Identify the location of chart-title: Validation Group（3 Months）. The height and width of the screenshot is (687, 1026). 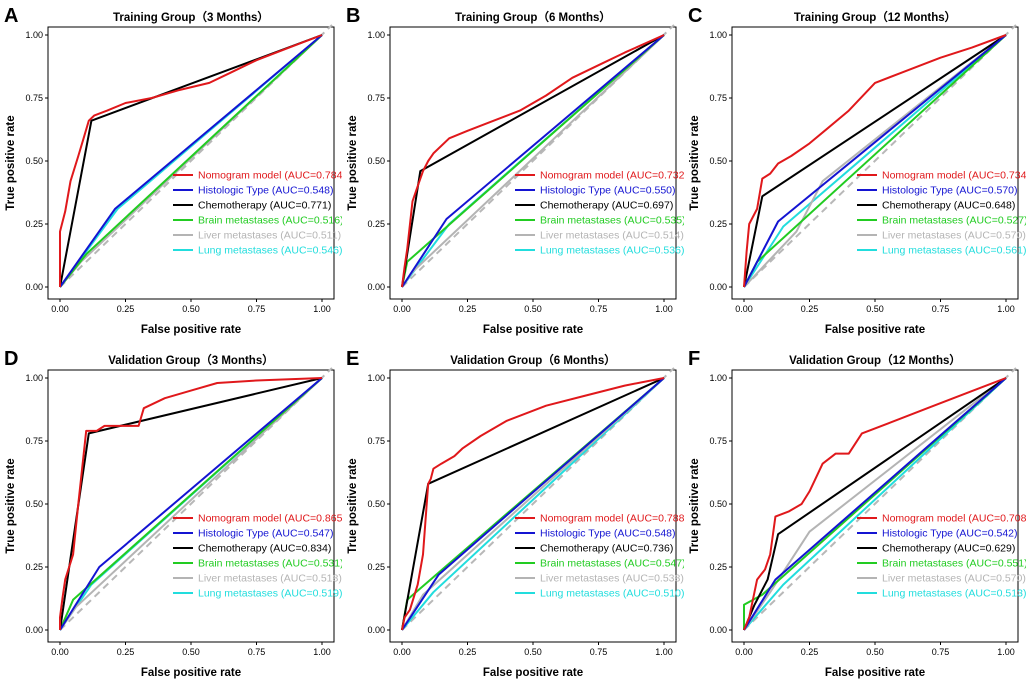
(190, 360).